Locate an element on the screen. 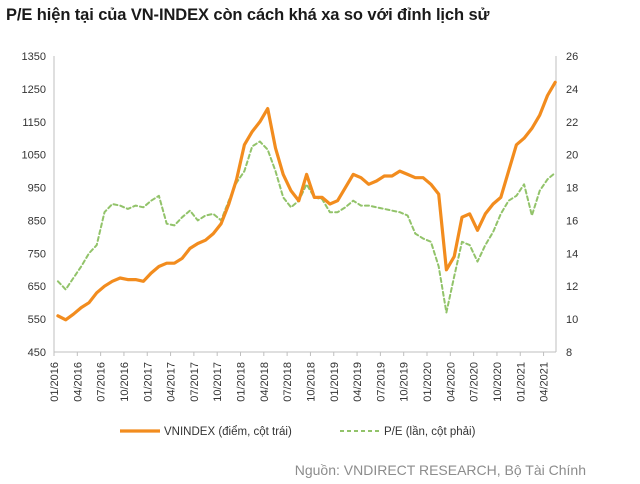 The width and height of the screenshot is (640, 484). left-tick-label: 650 is located at coordinates (37, 287).